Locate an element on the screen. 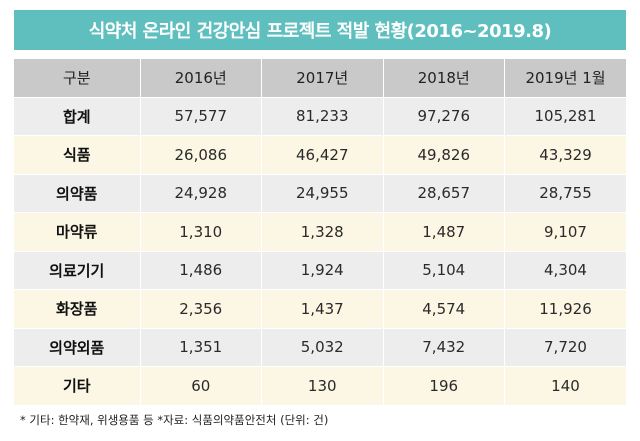  row-label: 의료기기 is located at coordinates (77, 270).